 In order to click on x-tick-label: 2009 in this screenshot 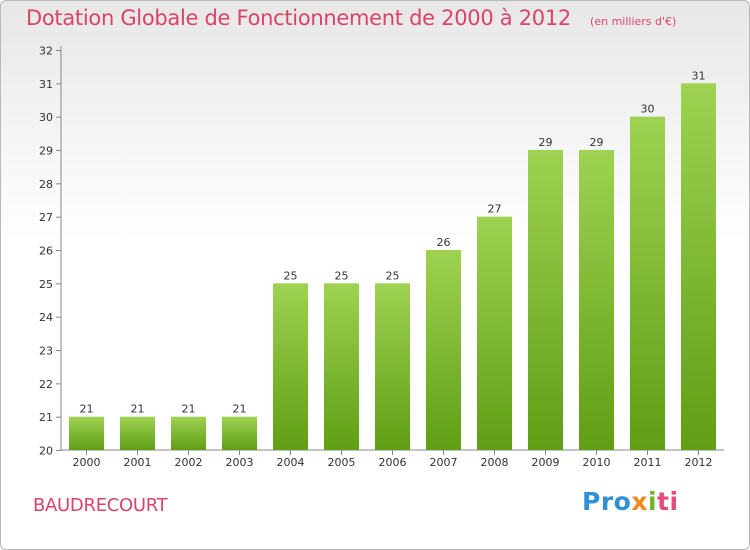, I will do `click(546, 462)`.